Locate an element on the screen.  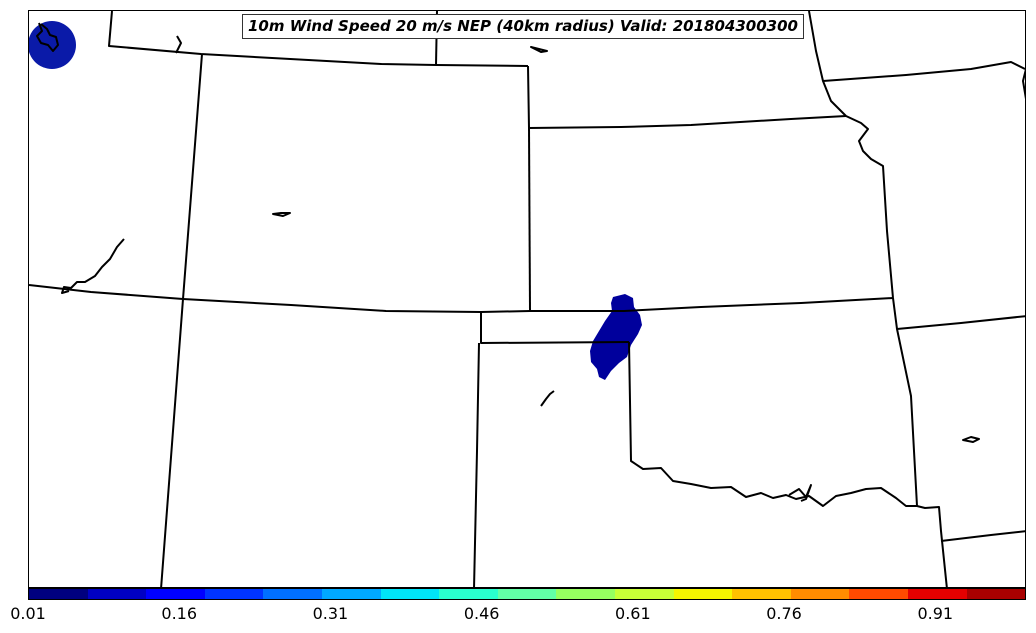
boundary-texas-louisiana is located at coordinates (982, 536).